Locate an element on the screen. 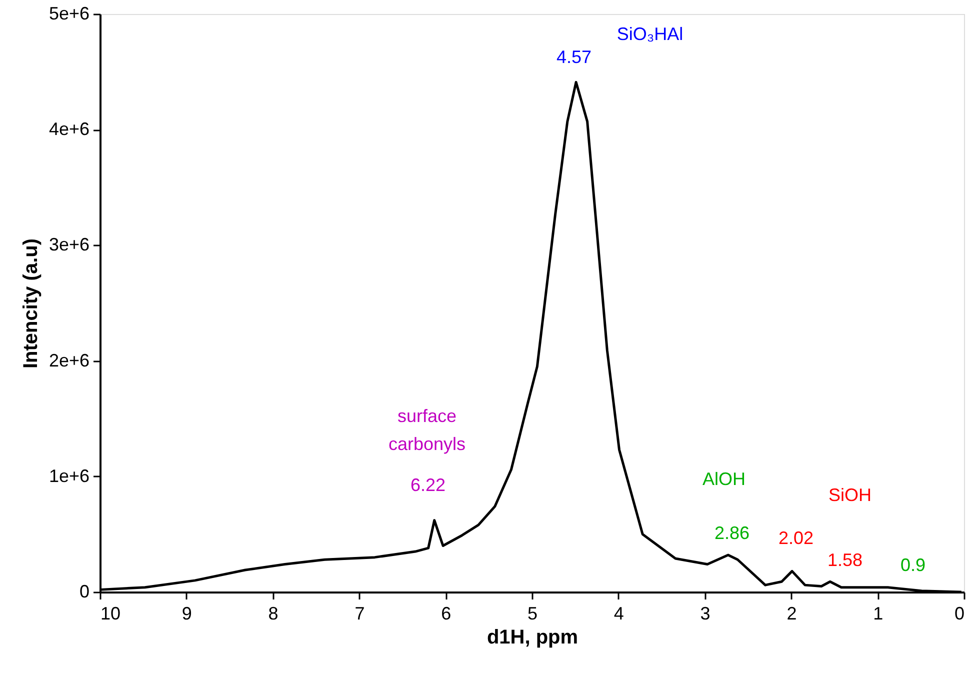 The width and height of the screenshot is (977, 692). annotation: AlOH is located at coordinates (724, 479).